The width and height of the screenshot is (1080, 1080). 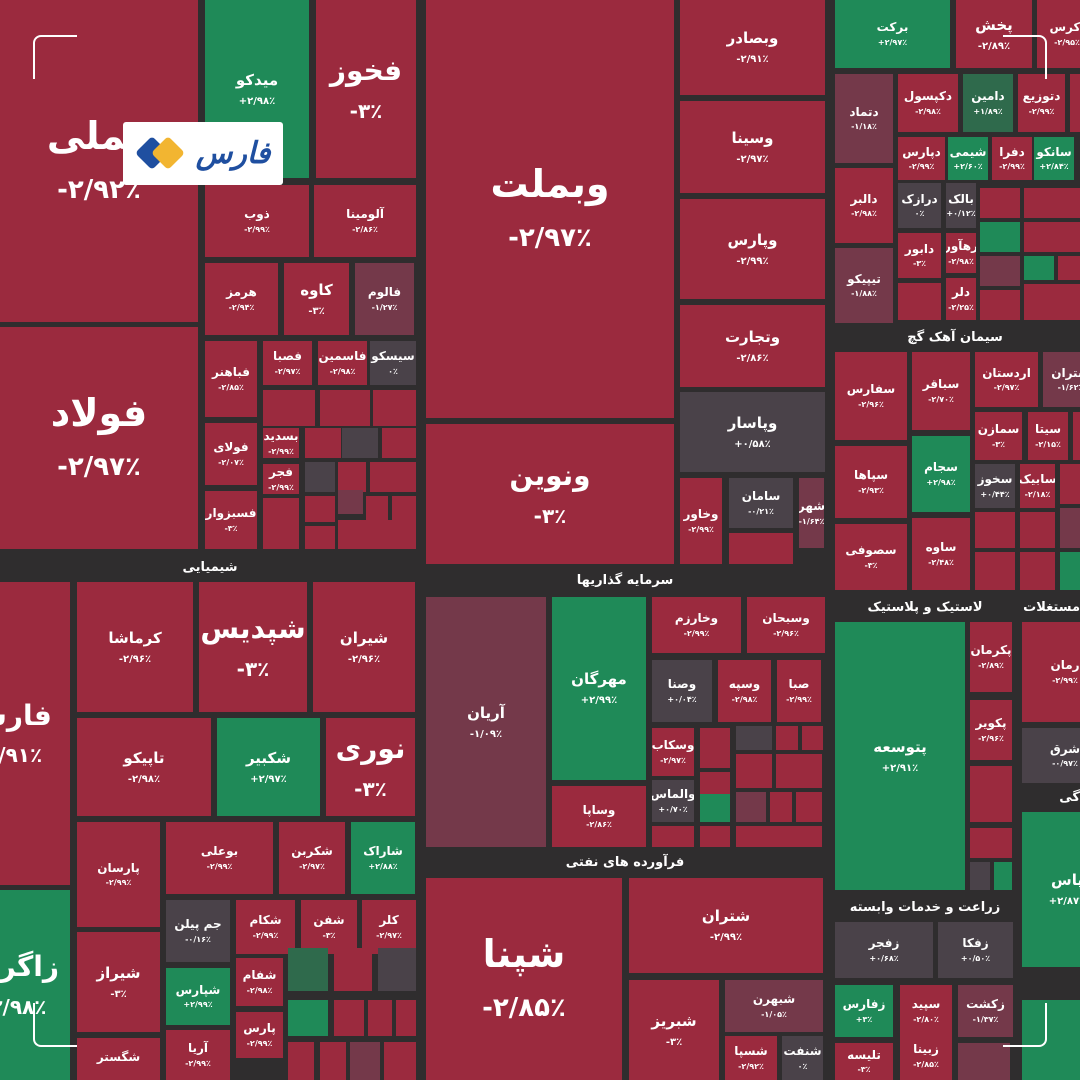 I want to click on stock-tile: وتجارت -۲/۸۶٪, so click(x=752, y=346).